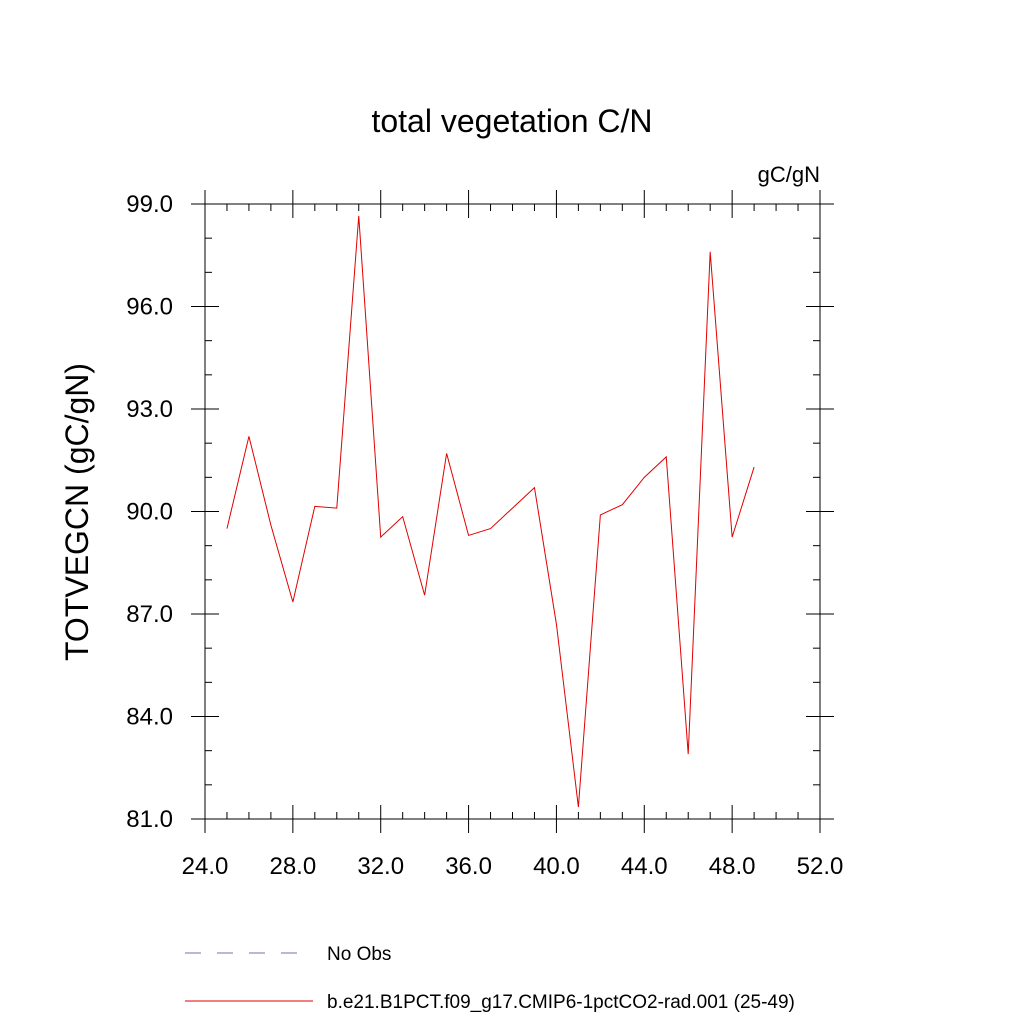  I want to click on chart-title: total vegetation C/N, so click(511, 121).